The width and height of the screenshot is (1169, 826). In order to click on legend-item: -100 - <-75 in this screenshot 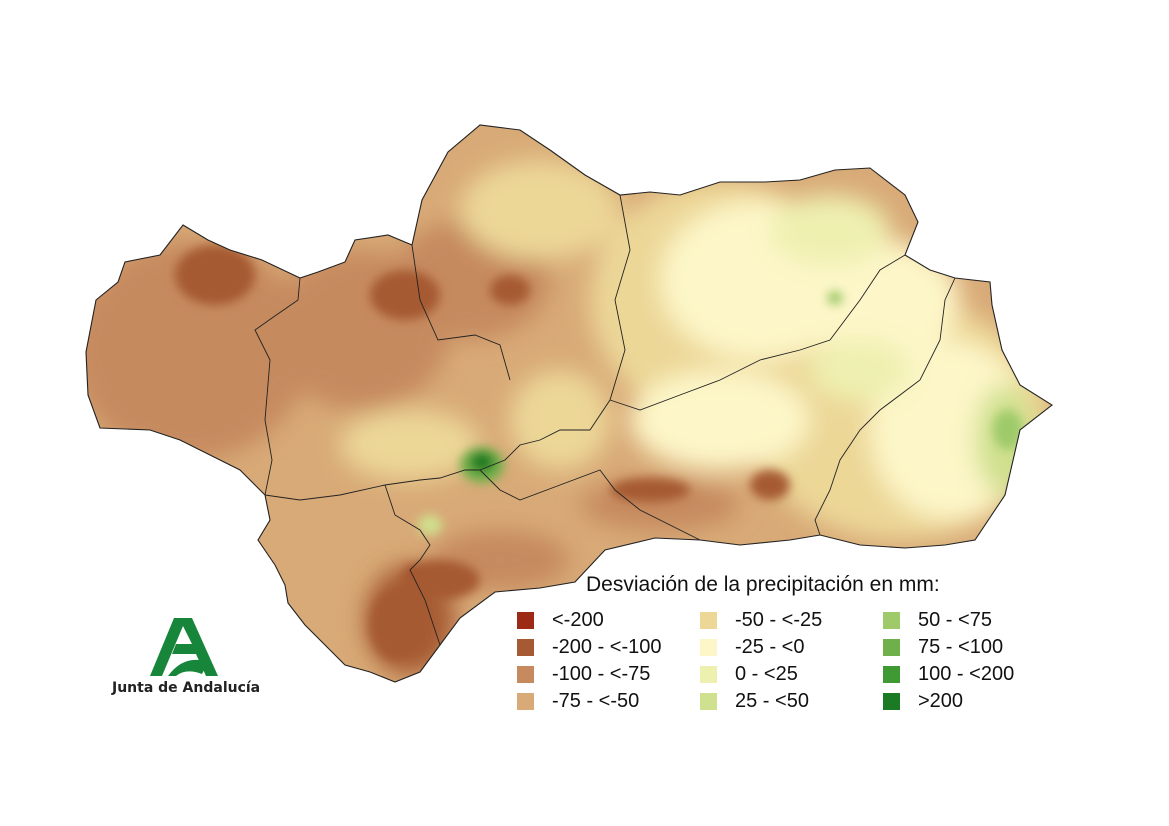, I will do `click(608, 674)`.